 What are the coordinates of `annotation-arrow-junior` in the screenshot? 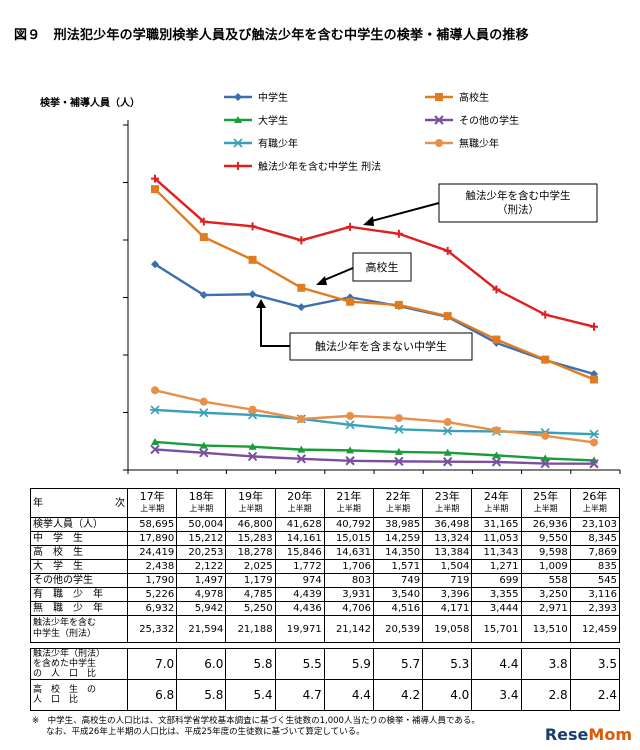 It's located at (275, 326).